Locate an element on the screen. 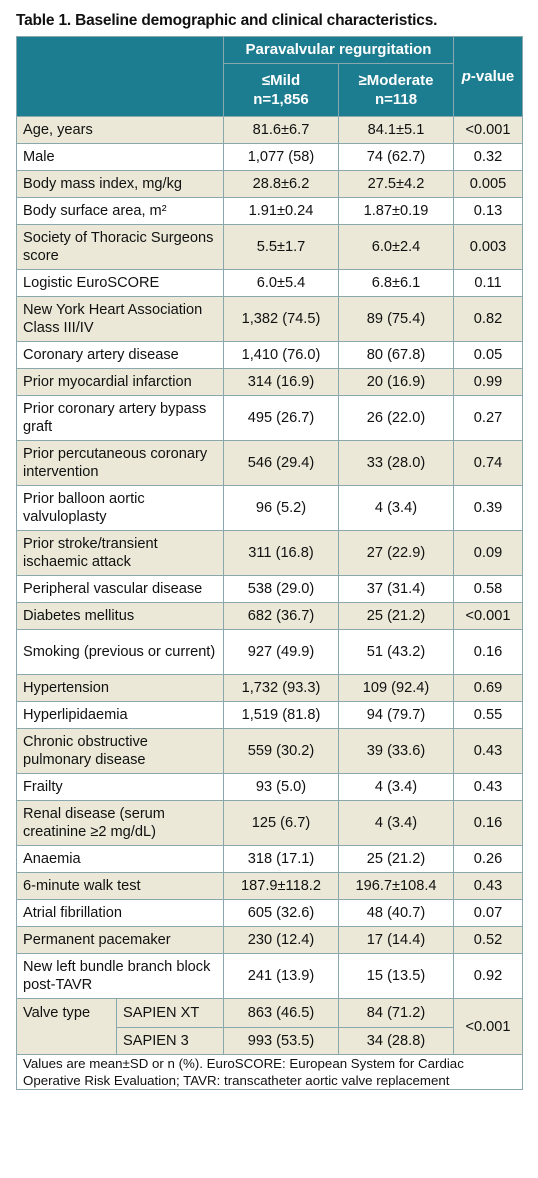  table-row: Logistic EuroSCORE 6.0±5.4 6.8±6.1 0.11 is located at coordinates (269, 283).